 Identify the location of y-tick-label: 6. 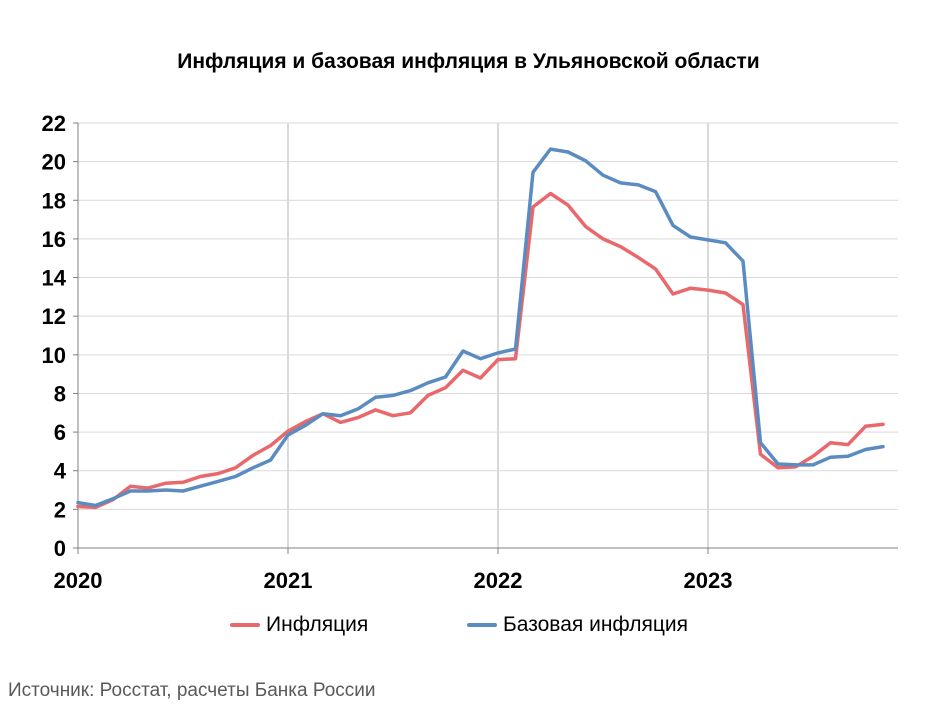
(60, 432).